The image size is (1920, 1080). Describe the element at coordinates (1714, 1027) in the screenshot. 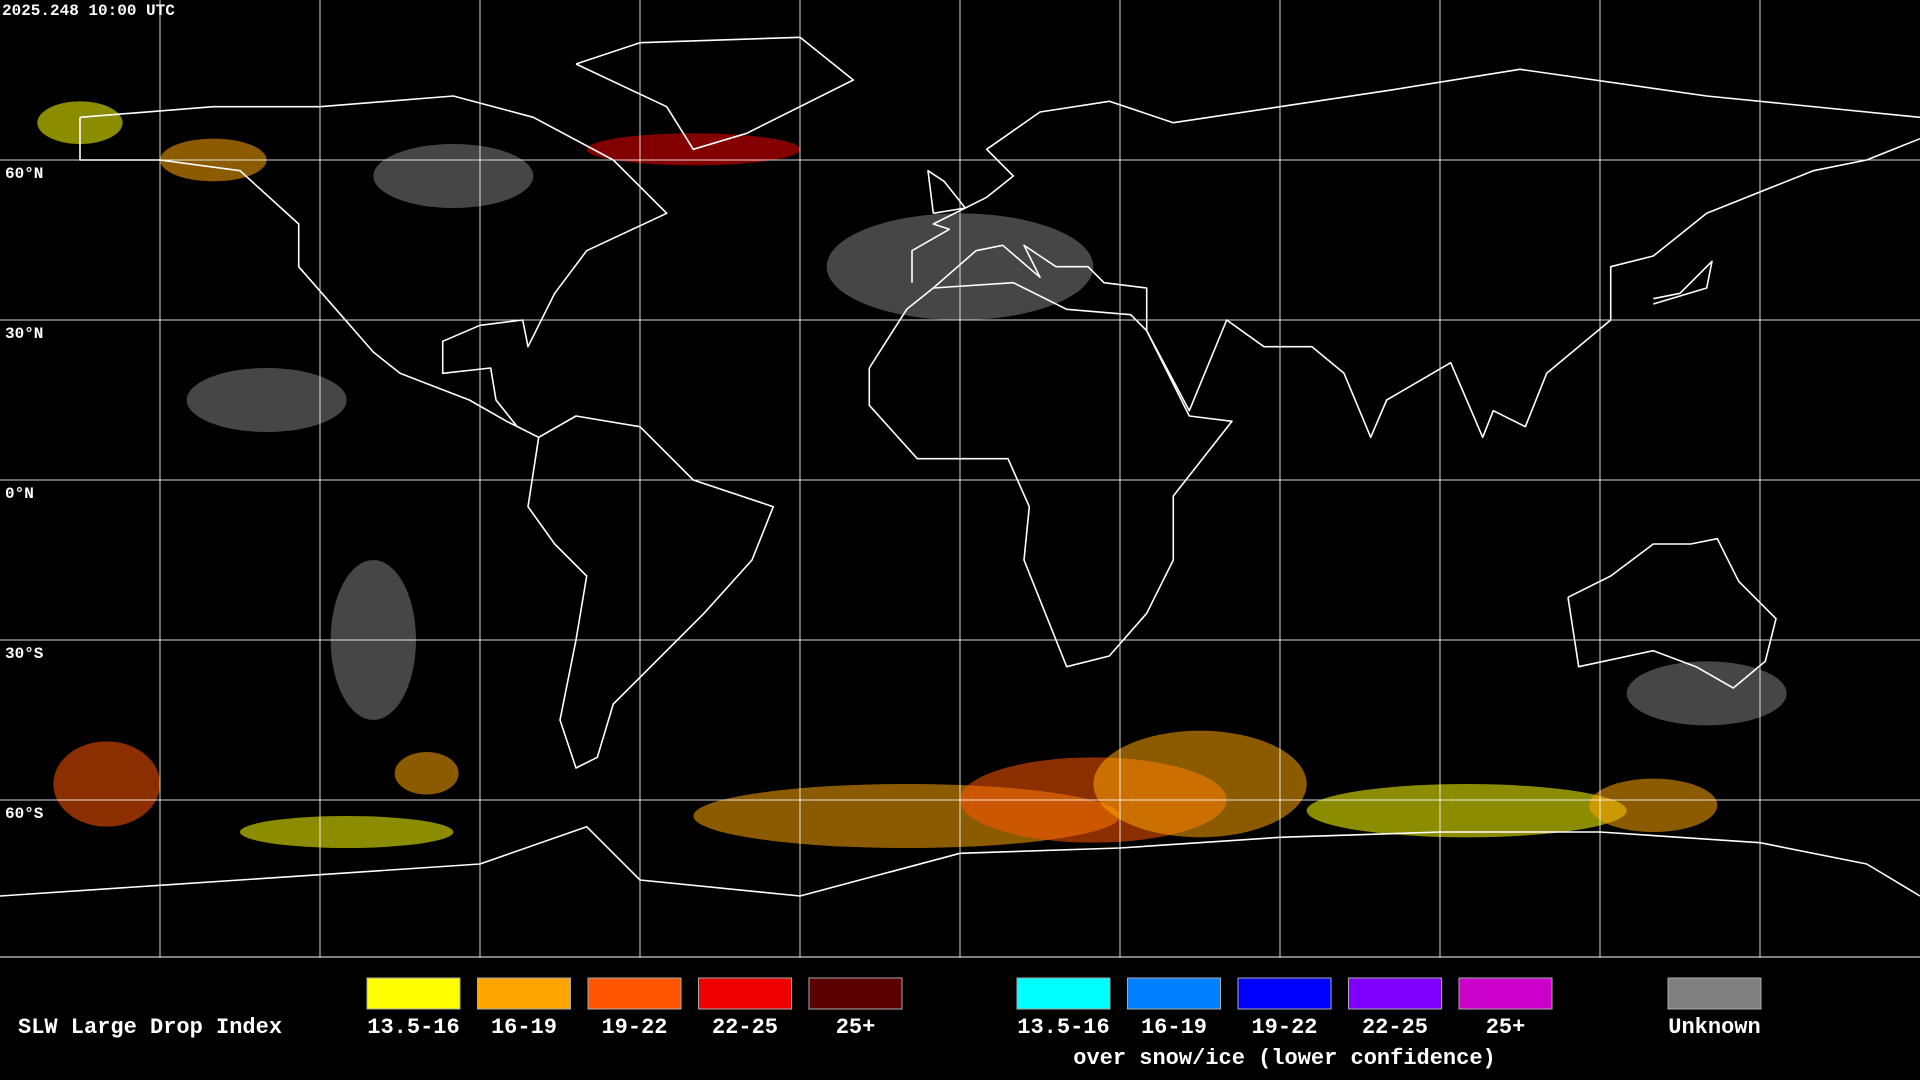

I see `legend-label: Unknown` at that location.